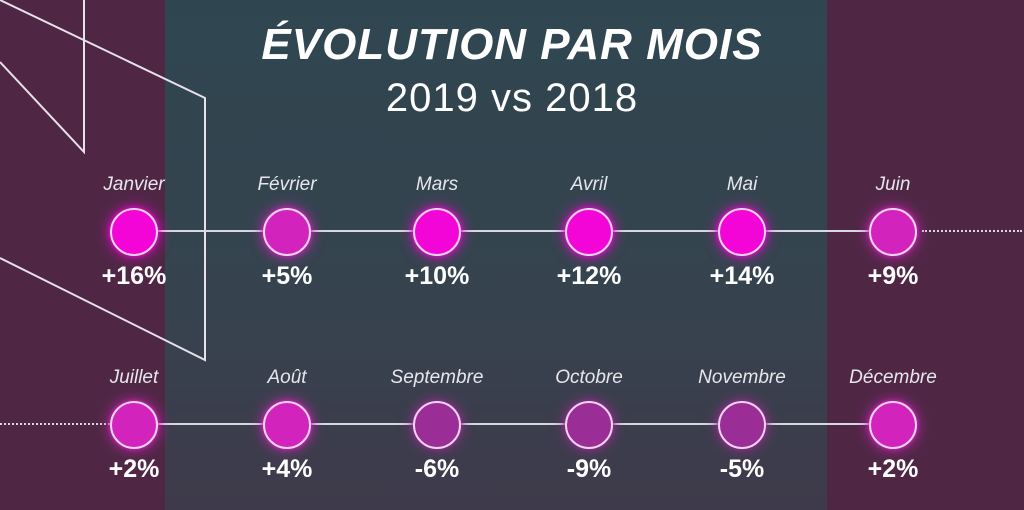 This screenshot has width=1024, height=510. I want to click on decorative-outline, so click(42, 77).